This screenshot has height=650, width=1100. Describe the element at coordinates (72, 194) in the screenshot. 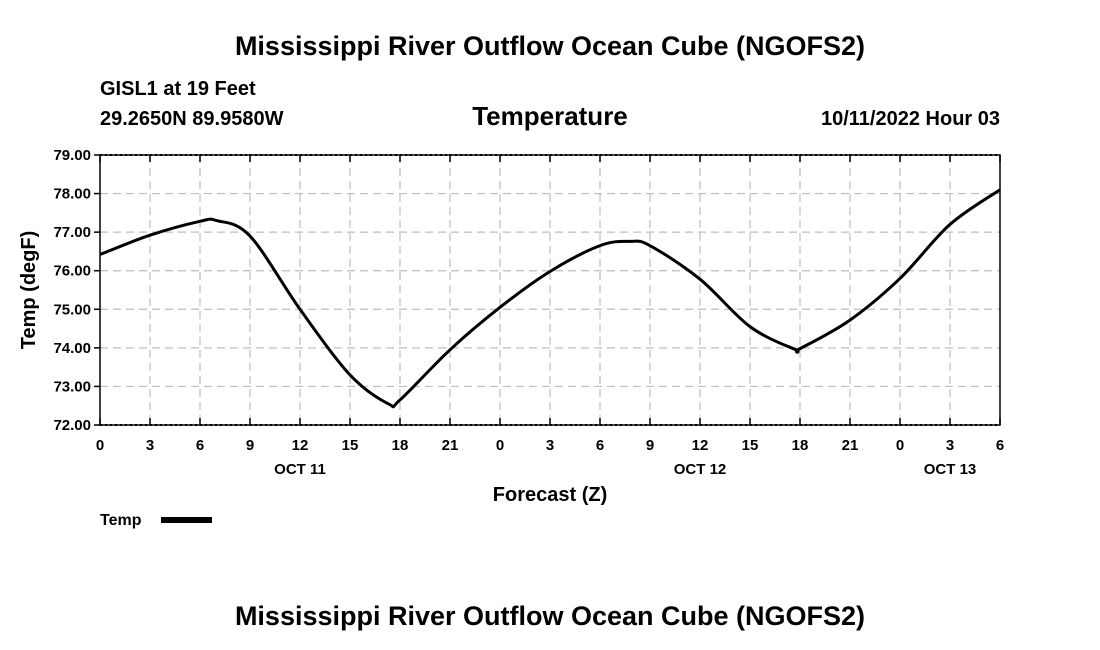

I see `y-tick-label: 78.00` at that location.